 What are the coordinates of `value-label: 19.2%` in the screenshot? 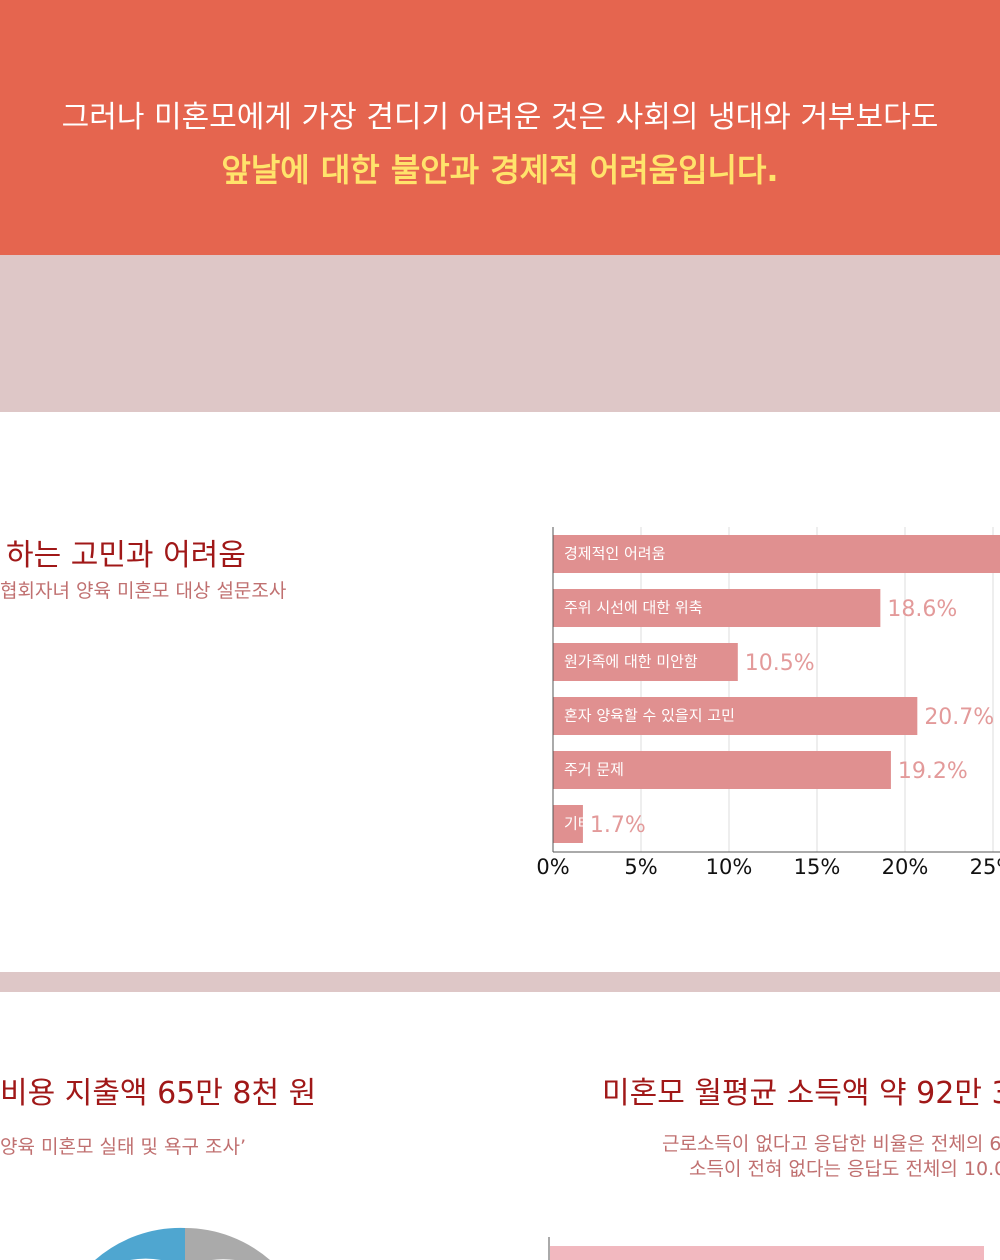 It's located at (933, 771).